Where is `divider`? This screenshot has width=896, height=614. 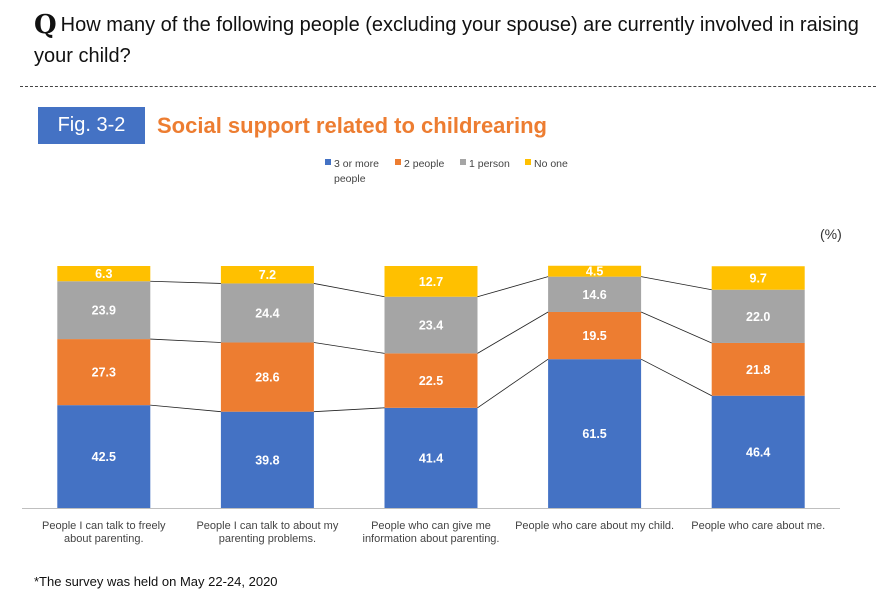
divider is located at coordinates (448, 86).